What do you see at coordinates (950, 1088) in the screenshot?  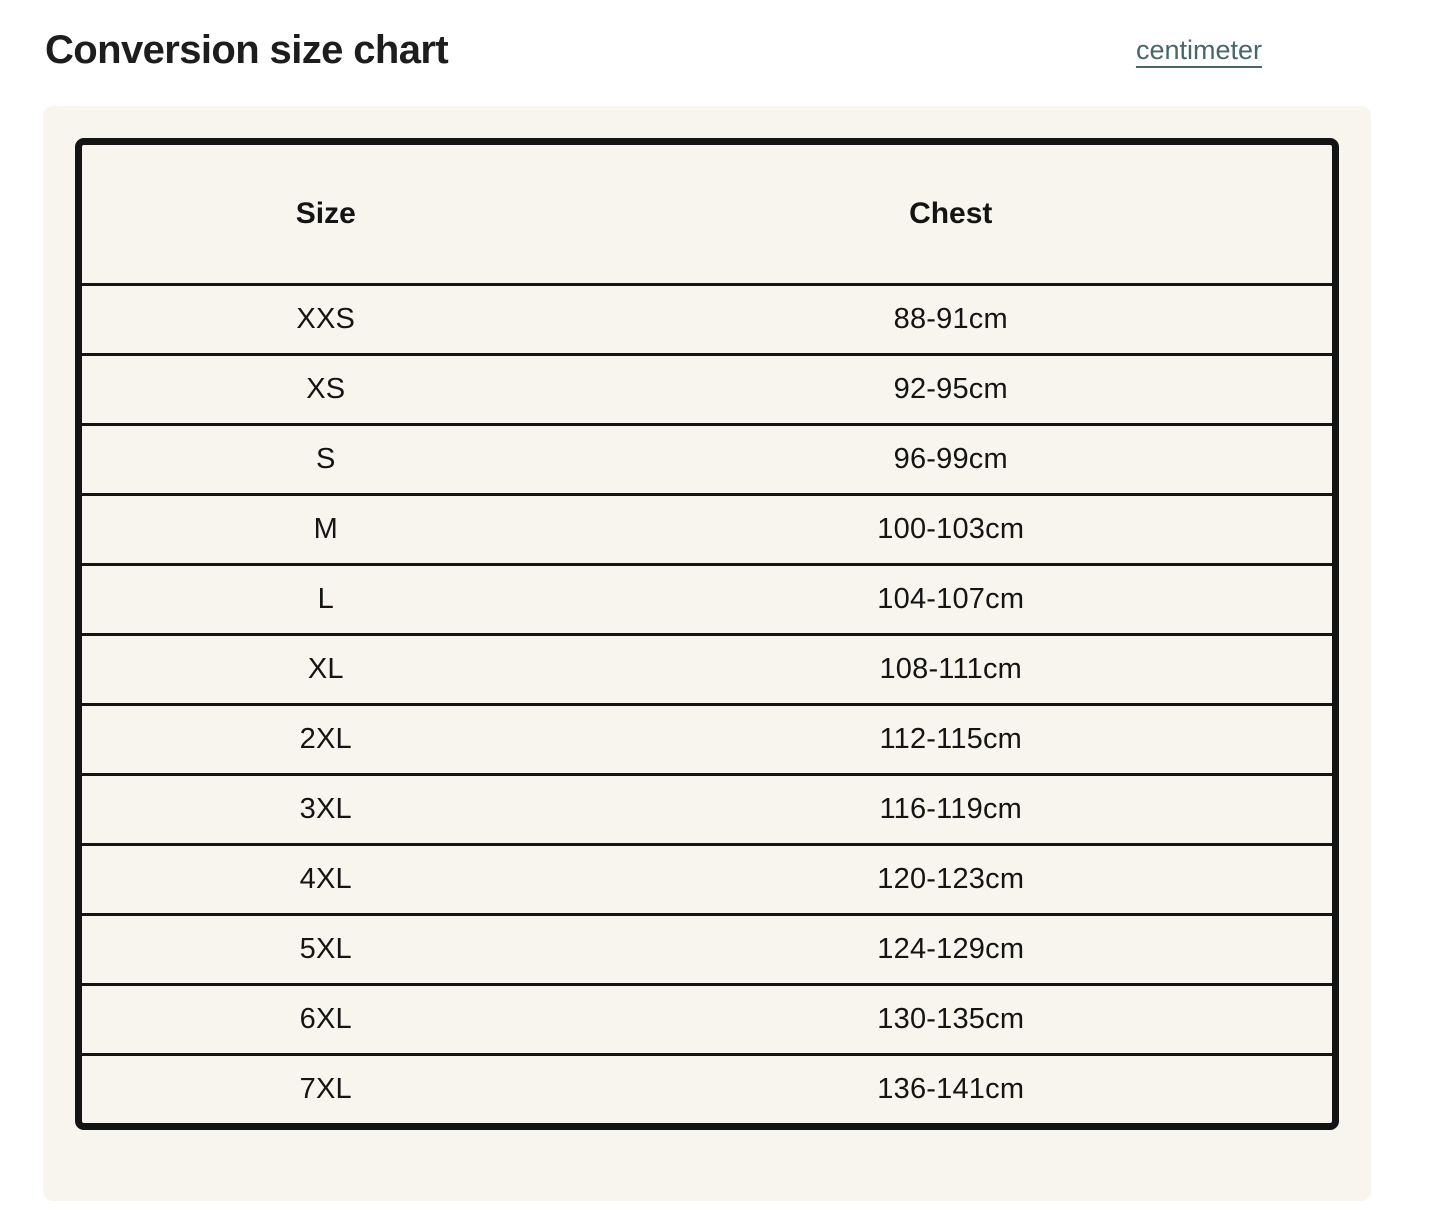 I see `chest-cell: 136-141cm` at bounding box center [950, 1088].